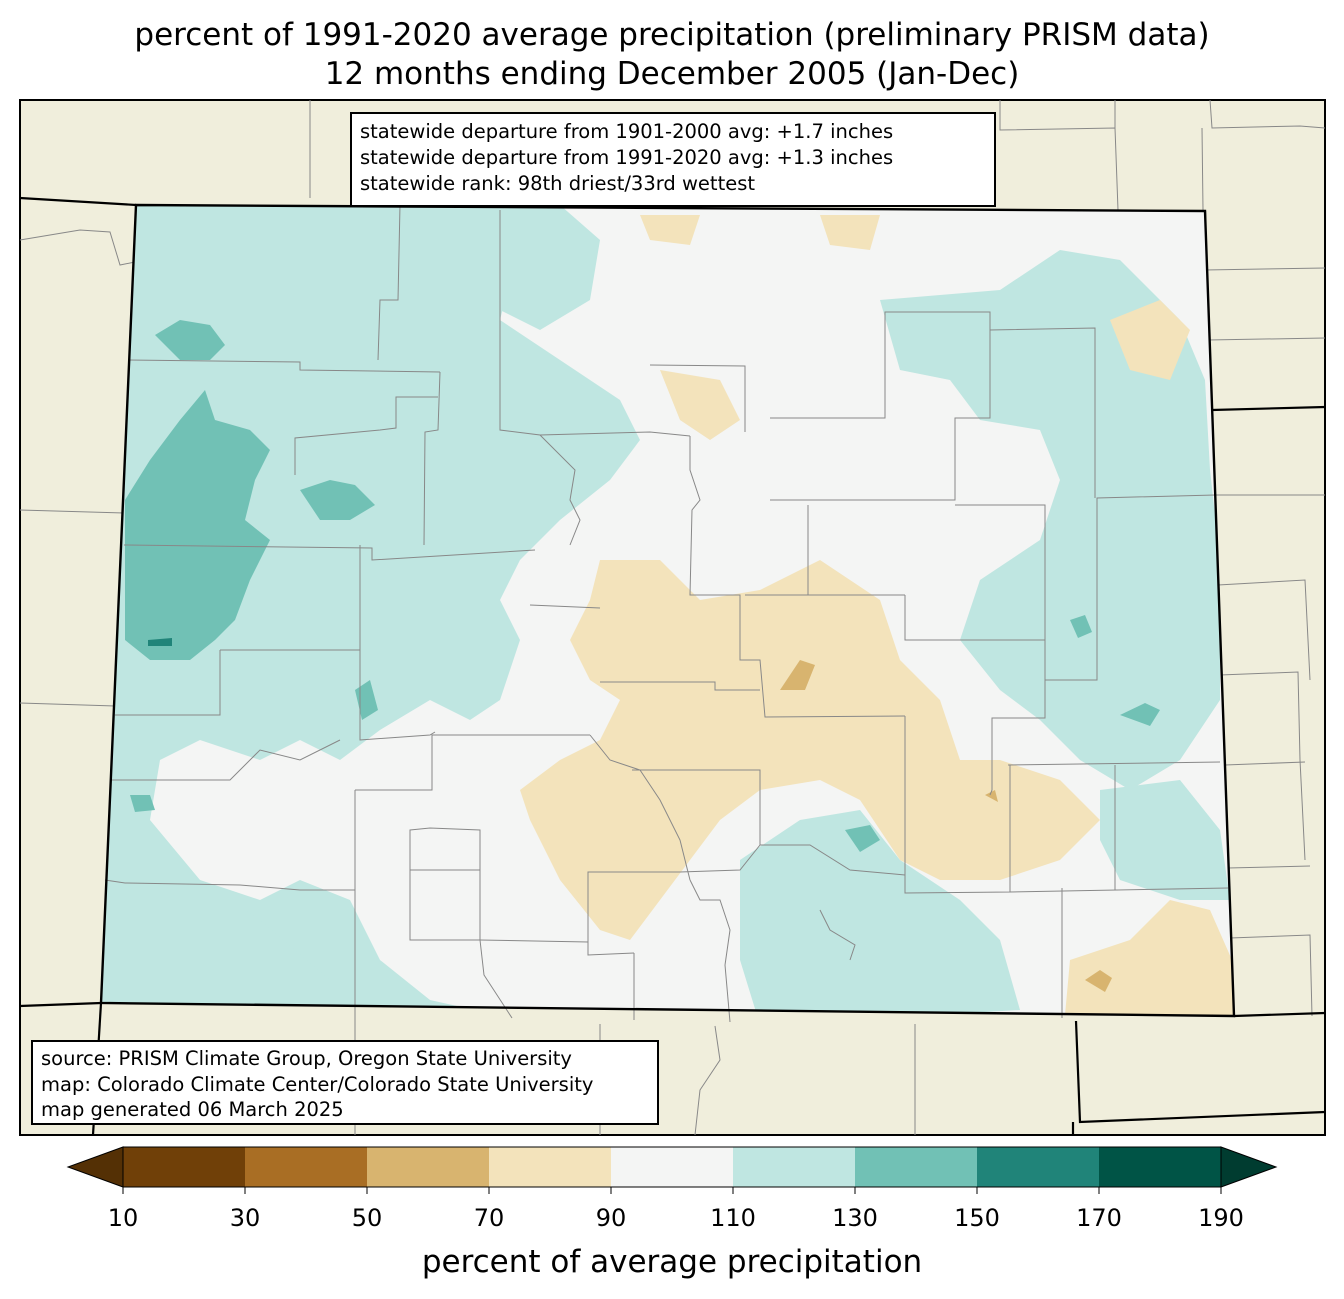  Describe the element at coordinates (700, 405) in the screenshot. I see `dry-zone-north` at that location.